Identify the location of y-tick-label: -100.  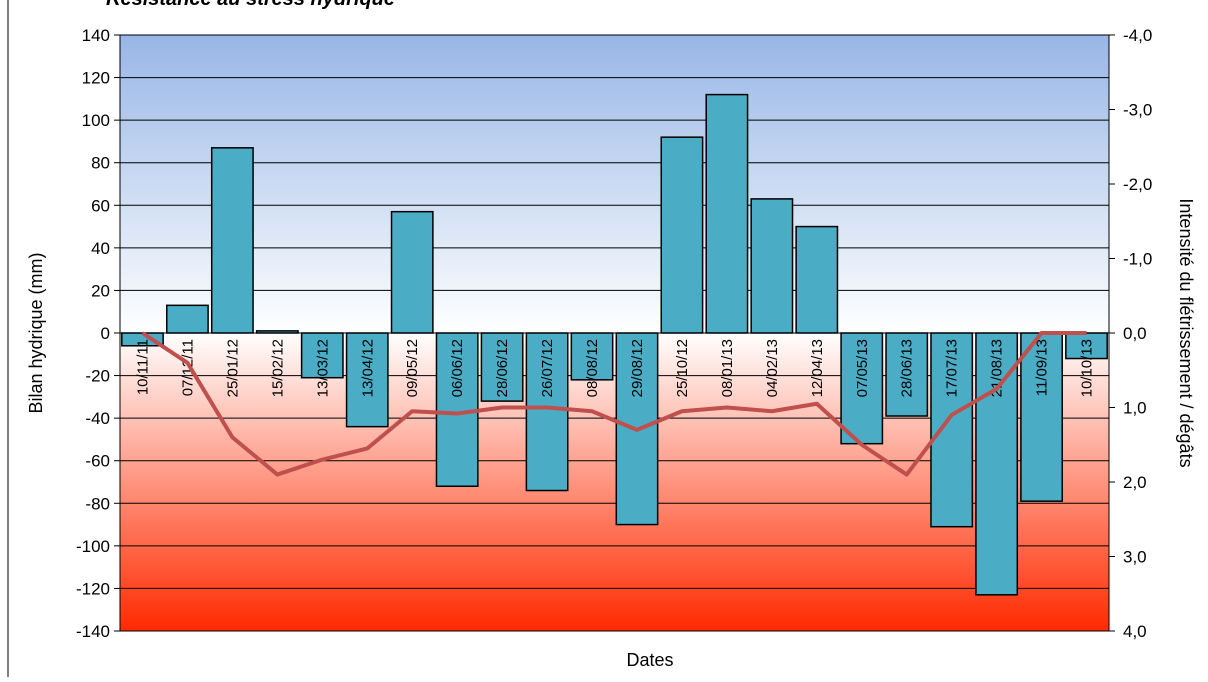
(93, 546).